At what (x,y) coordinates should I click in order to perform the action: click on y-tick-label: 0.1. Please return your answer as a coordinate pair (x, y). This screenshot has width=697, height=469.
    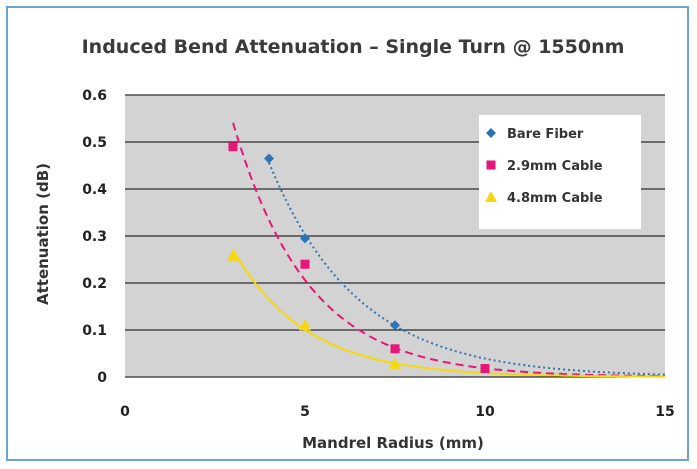
    Looking at the image, I should click on (94, 331).